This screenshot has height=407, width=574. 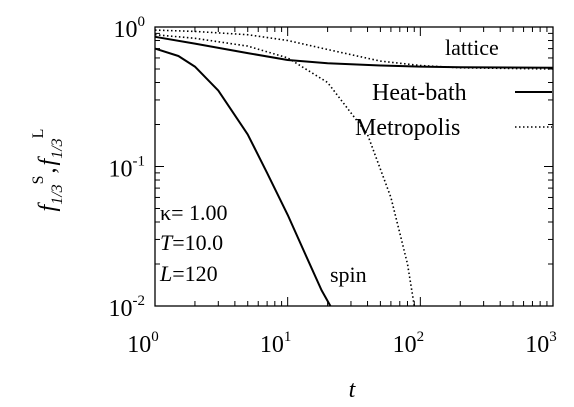 I want to click on x-tick-label: 10⁰, so click(x=143, y=343).